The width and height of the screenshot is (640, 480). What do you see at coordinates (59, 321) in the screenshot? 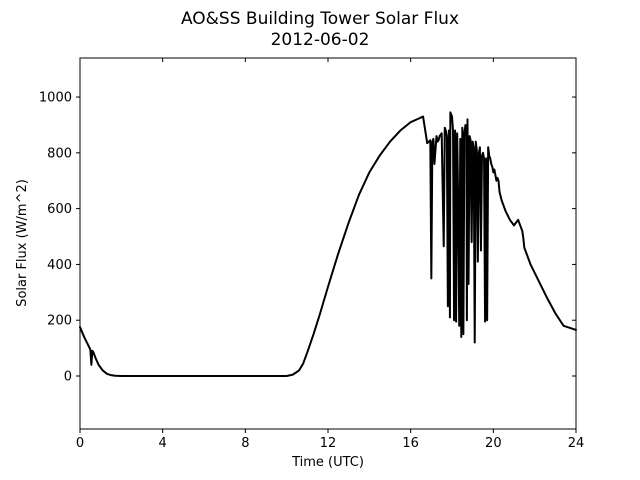
I see `y-tick-label: 200` at bounding box center [59, 321].